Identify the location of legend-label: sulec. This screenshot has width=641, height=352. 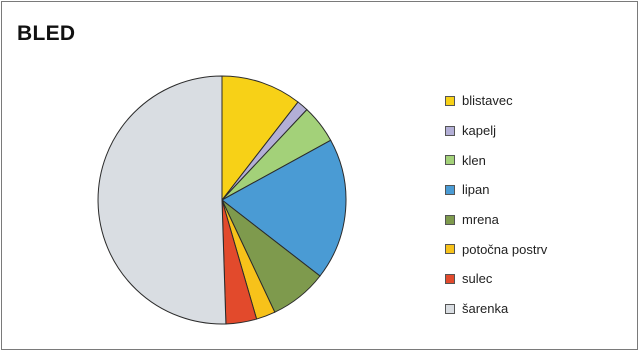
(477, 279).